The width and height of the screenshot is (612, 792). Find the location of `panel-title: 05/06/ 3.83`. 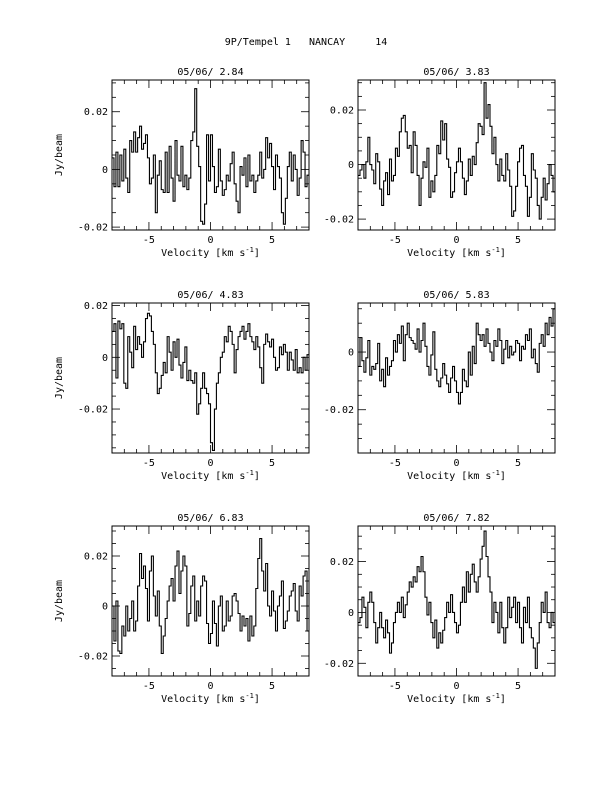

panel-title: 05/06/ 3.83 is located at coordinates (456, 72).